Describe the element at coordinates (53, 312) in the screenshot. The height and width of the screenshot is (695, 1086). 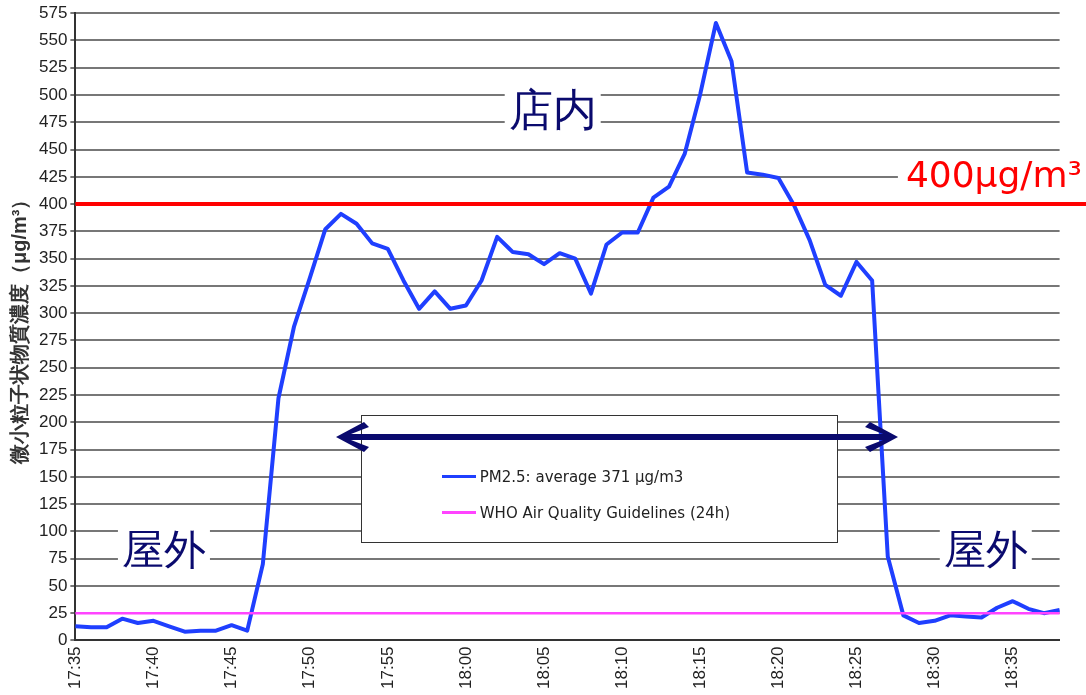
I see `y-tick-label: 300` at that location.